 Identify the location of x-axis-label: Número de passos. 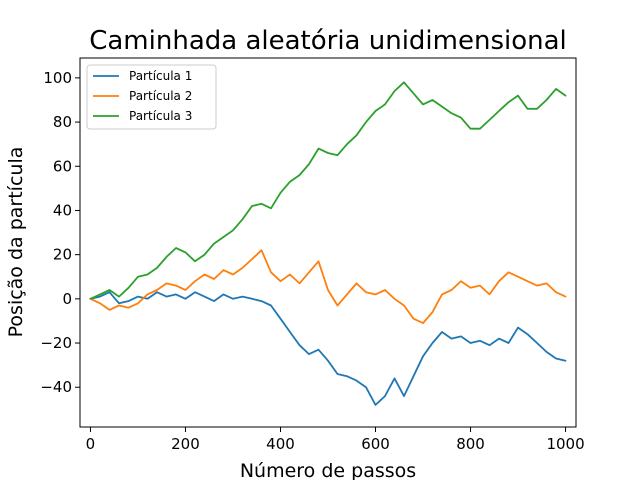
(328, 470).